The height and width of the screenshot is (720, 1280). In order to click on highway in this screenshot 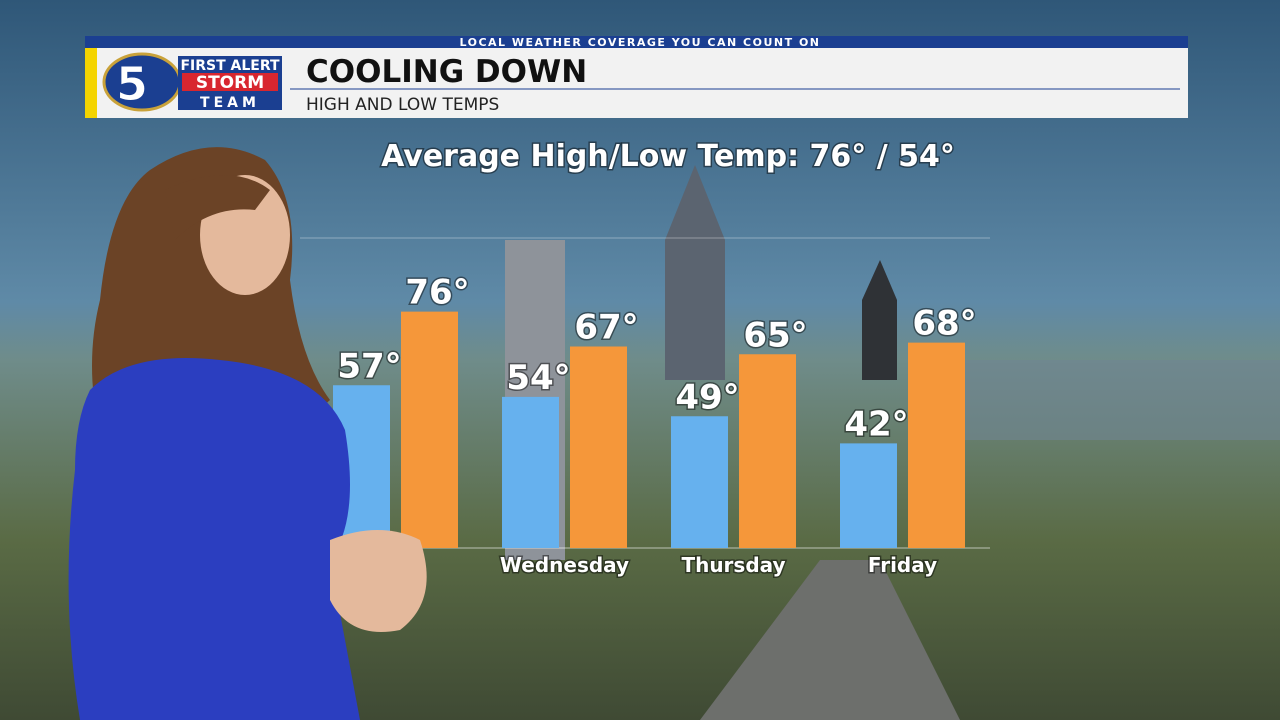, I will do `click(830, 640)`.